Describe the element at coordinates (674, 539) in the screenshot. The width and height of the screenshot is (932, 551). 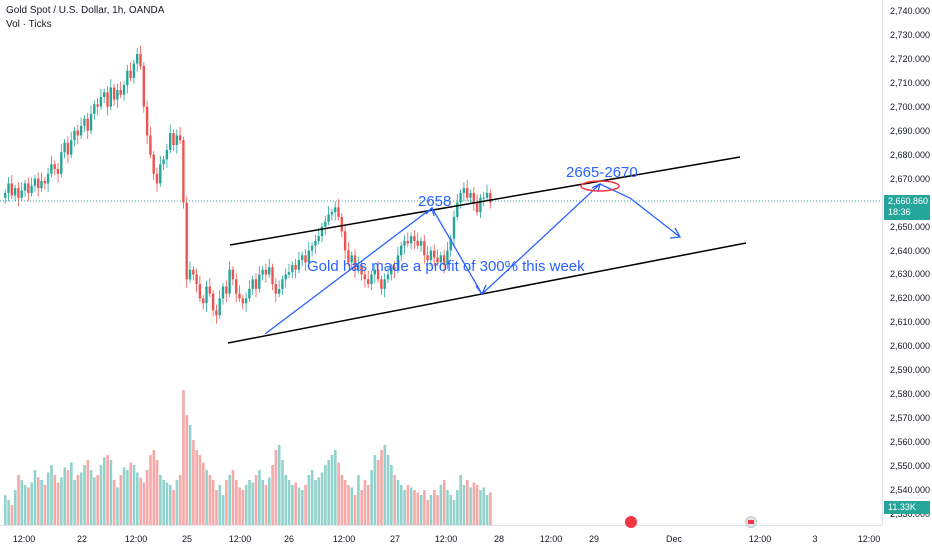
I see `time-tick-label: Dec` at that location.